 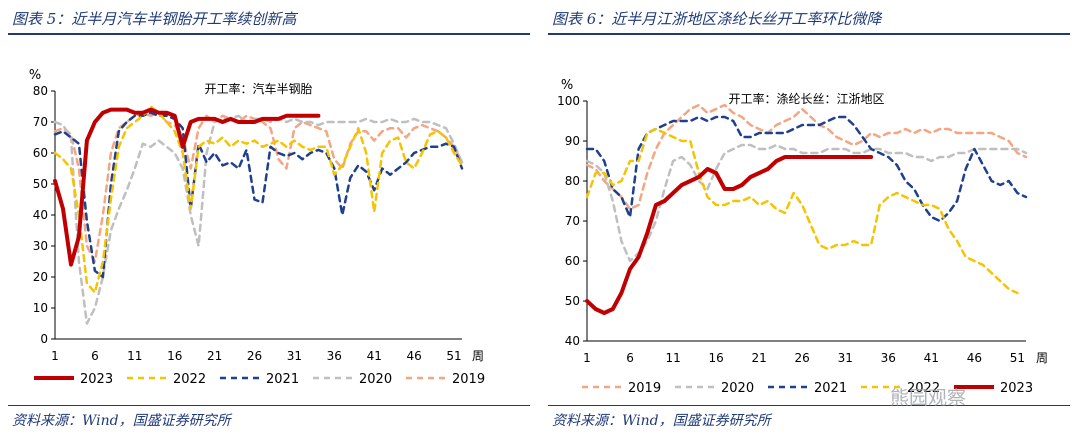 What do you see at coordinates (568, 101) in the screenshot?
I see `y-tick-label: 100` at bounding box center [568, 101].